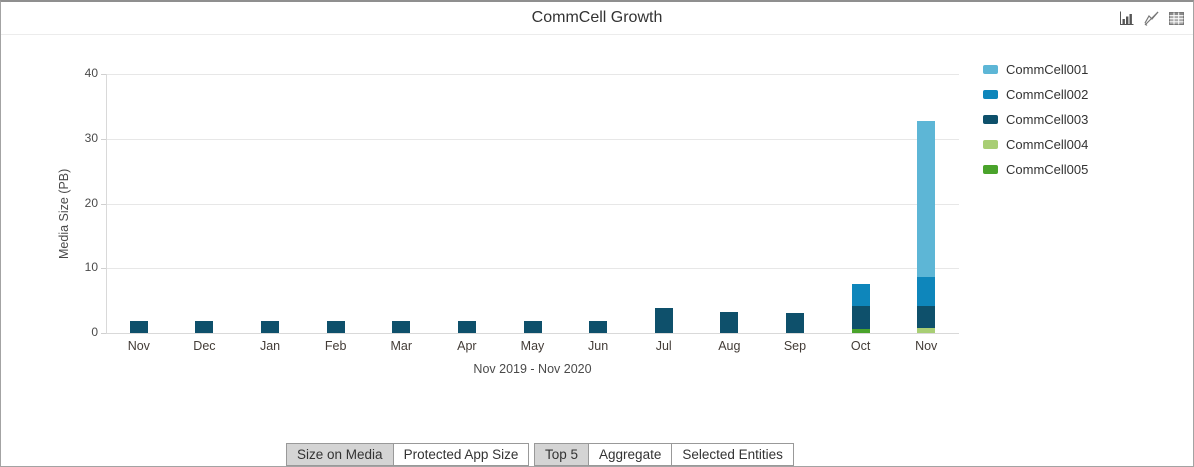 This screenshot has width=1194, height=467. Describe the element at coordinates (91, 73) in the screenshot. I see `y-tick-label: 40` at that location.